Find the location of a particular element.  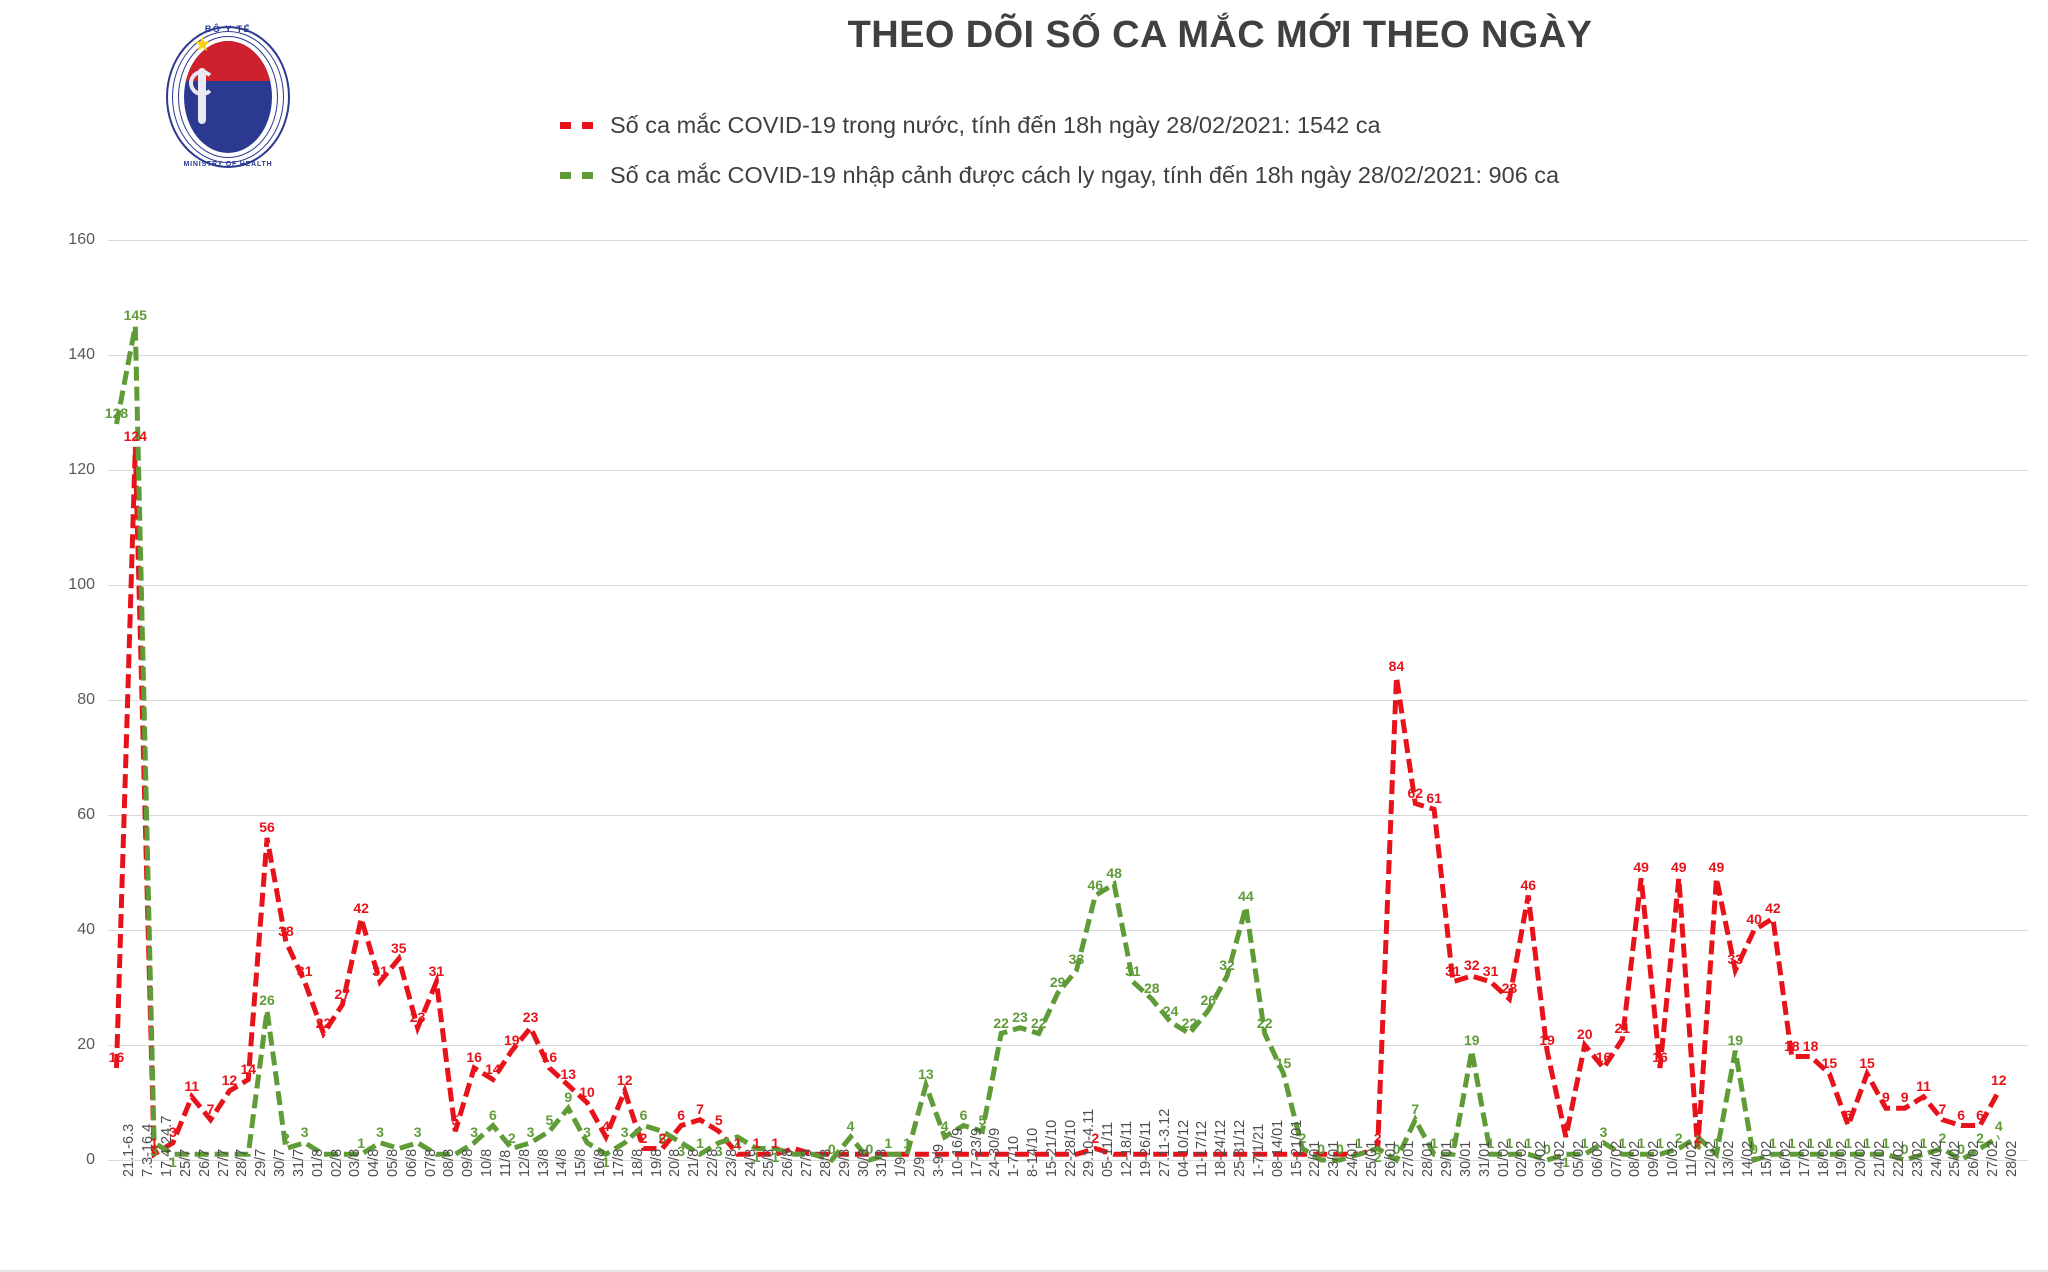

x-axis-tick-label: 22/8 is located at coordinates (713, 1162).